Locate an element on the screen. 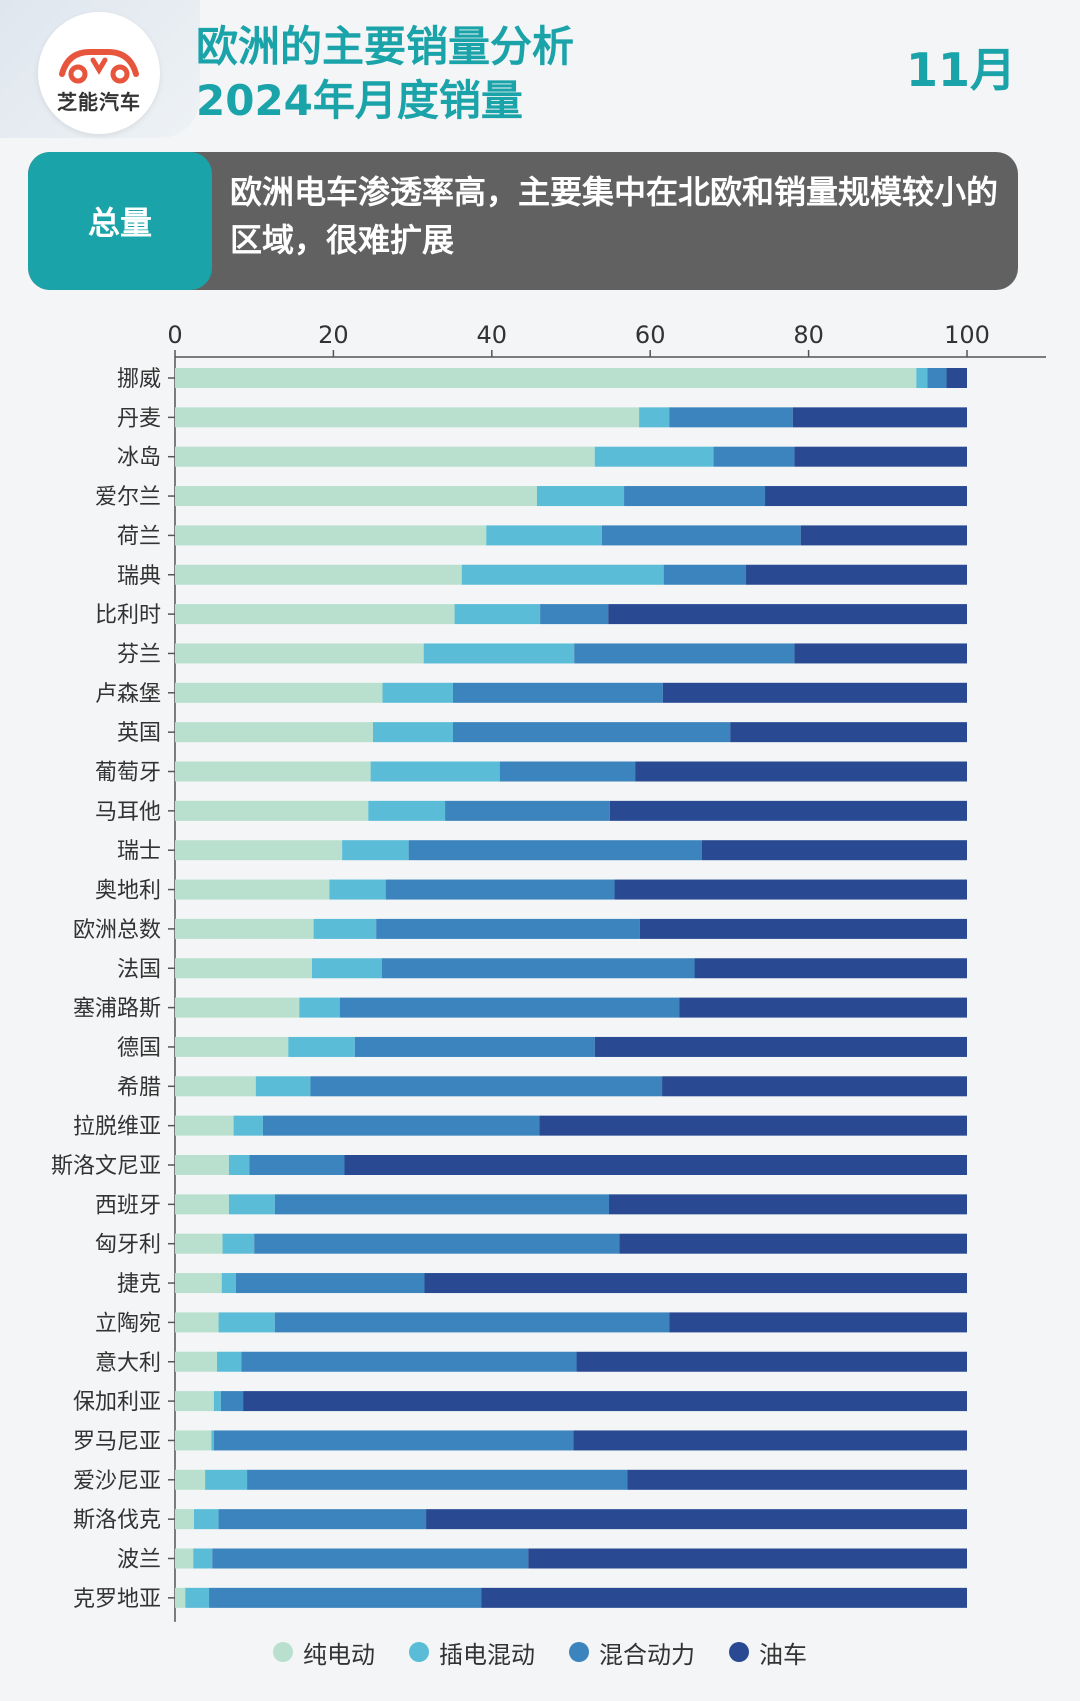 The height and width of the screenshot is (1701, 1080). category-label: 克罗地亚 is located at coordinates (117, 1599).